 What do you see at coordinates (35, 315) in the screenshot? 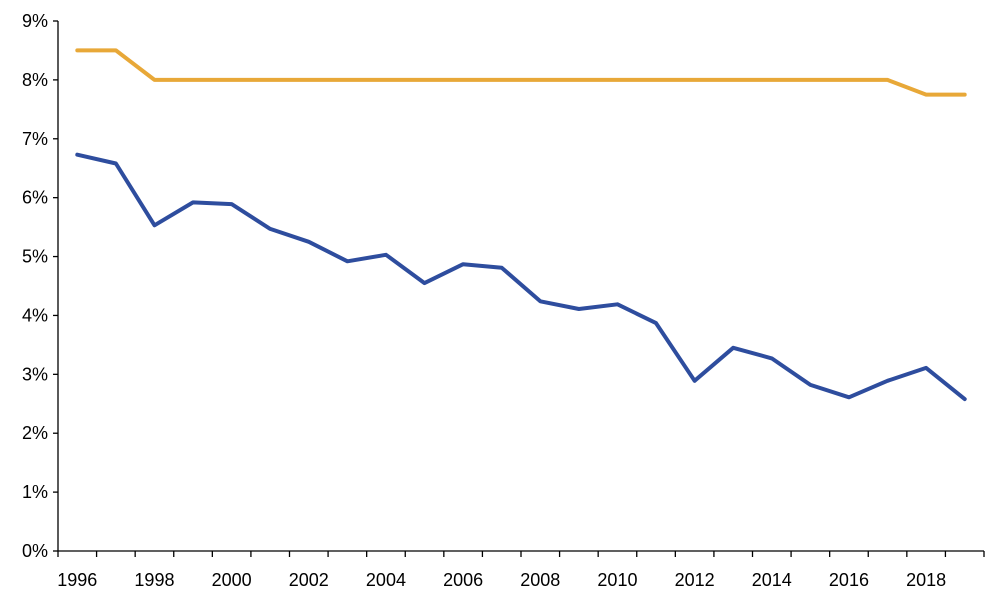
I see `y-tick-label: 4%` at bounding box center [35, 315].